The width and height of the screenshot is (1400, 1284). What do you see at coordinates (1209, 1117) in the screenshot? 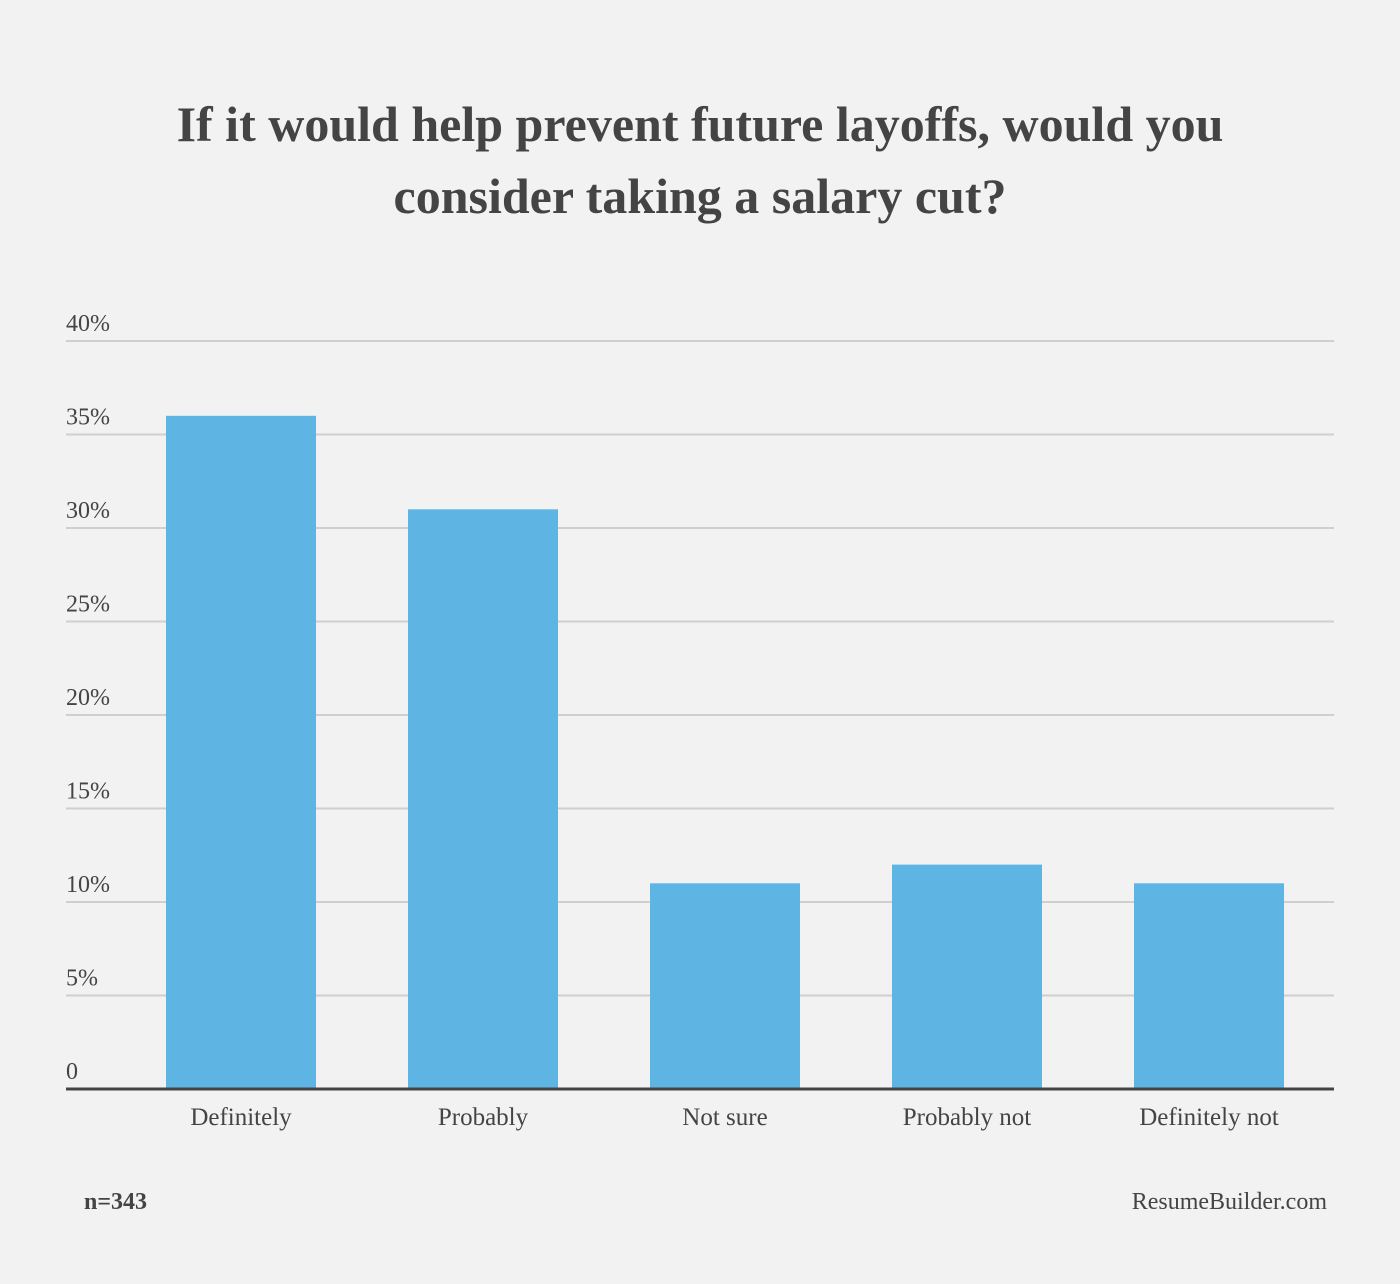
I see `x-tick-label: Definitely not` at bounding box center [1209, 1117].